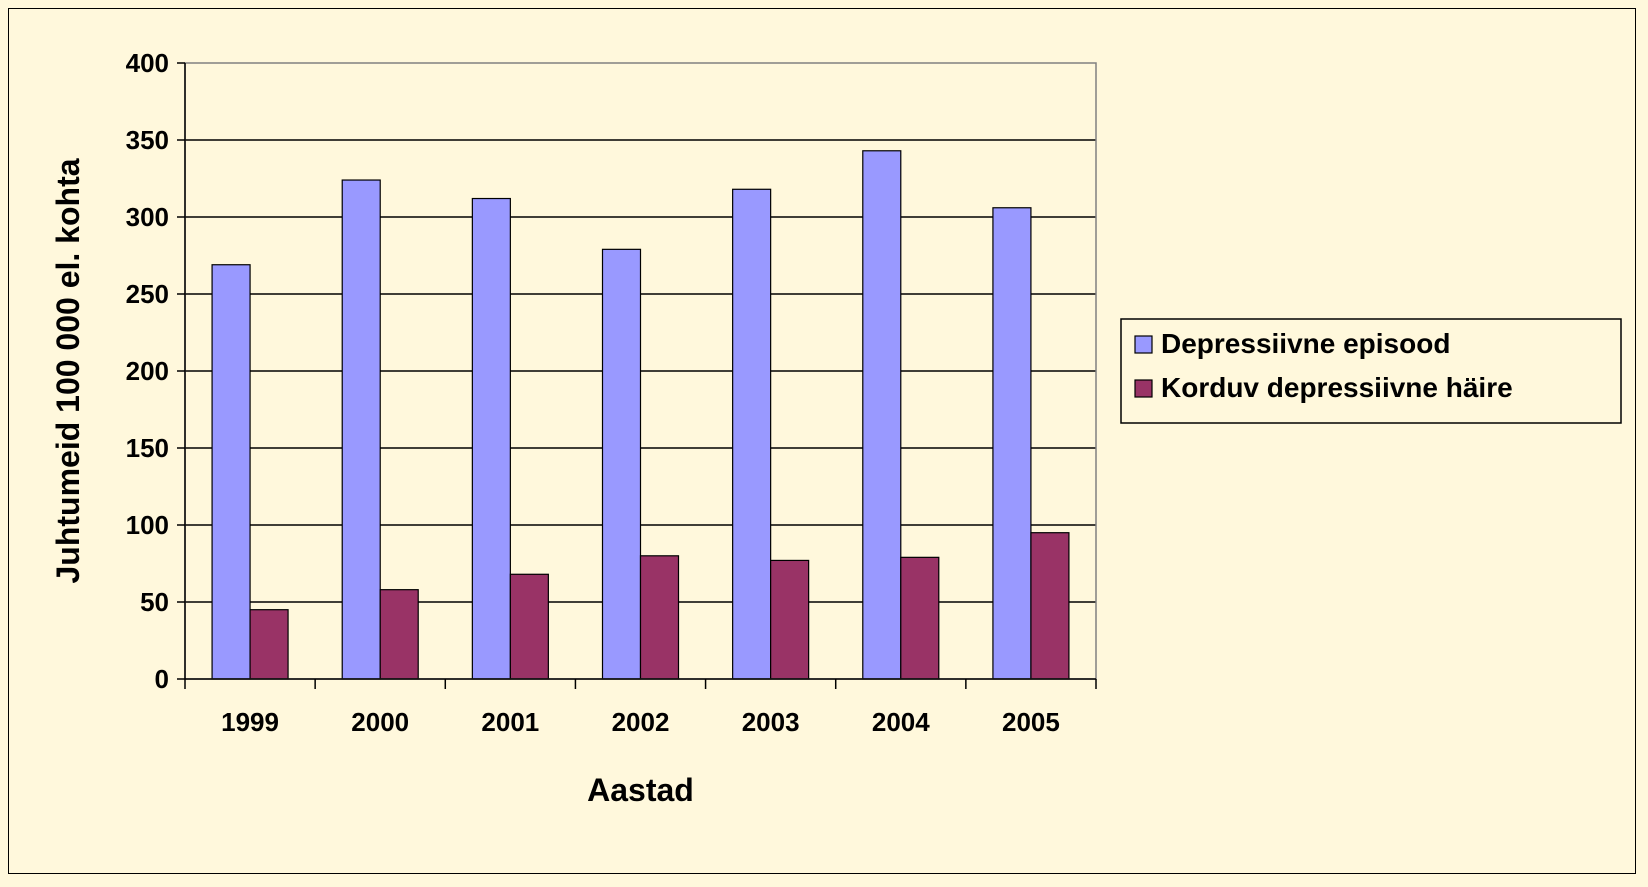  Describe the element at coordinates (641, 722) in the screenshot. I see `x-tick-label: 2002` at that location.